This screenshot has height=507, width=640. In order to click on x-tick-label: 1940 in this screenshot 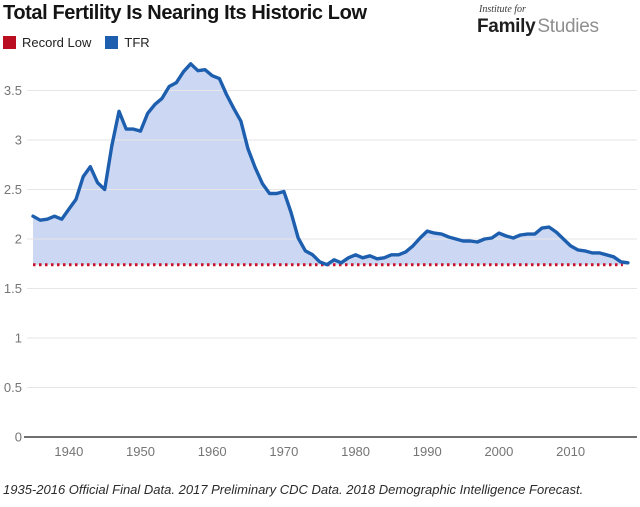, I will do `click(68, 451)`.